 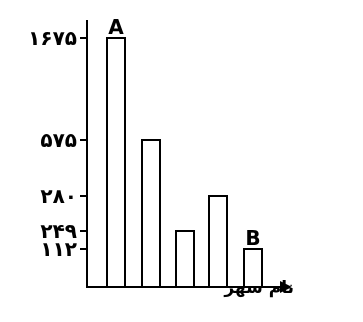 What do you see at coordinates (58, 231) in the screenshot?
I see `y-tick-label: ۲۴۹` at bounding box center [58, 231].